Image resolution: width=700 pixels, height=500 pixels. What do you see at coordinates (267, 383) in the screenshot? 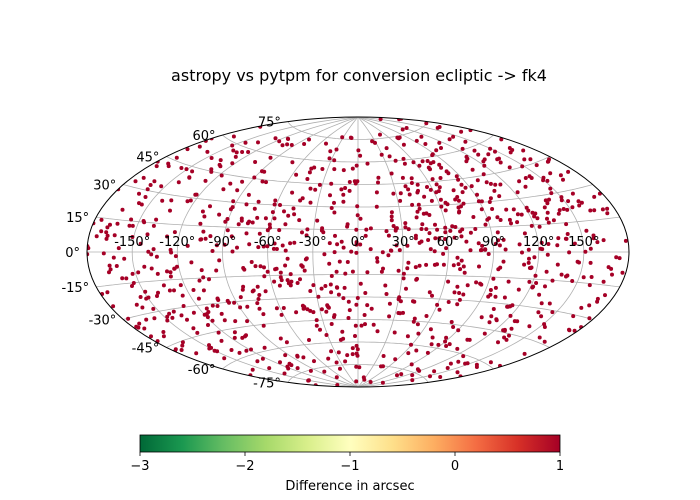
I see `latitude-tick-label: -75°` at bounding box center [267, 383].